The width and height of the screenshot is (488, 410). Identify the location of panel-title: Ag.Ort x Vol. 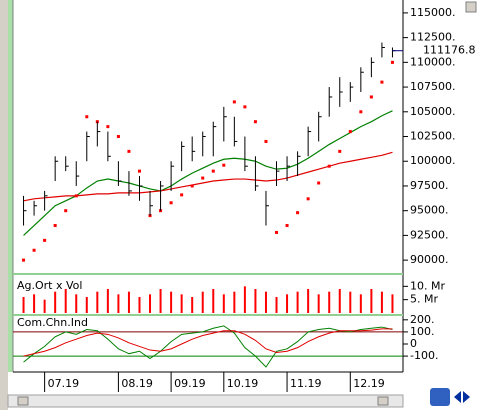
(49, 285).